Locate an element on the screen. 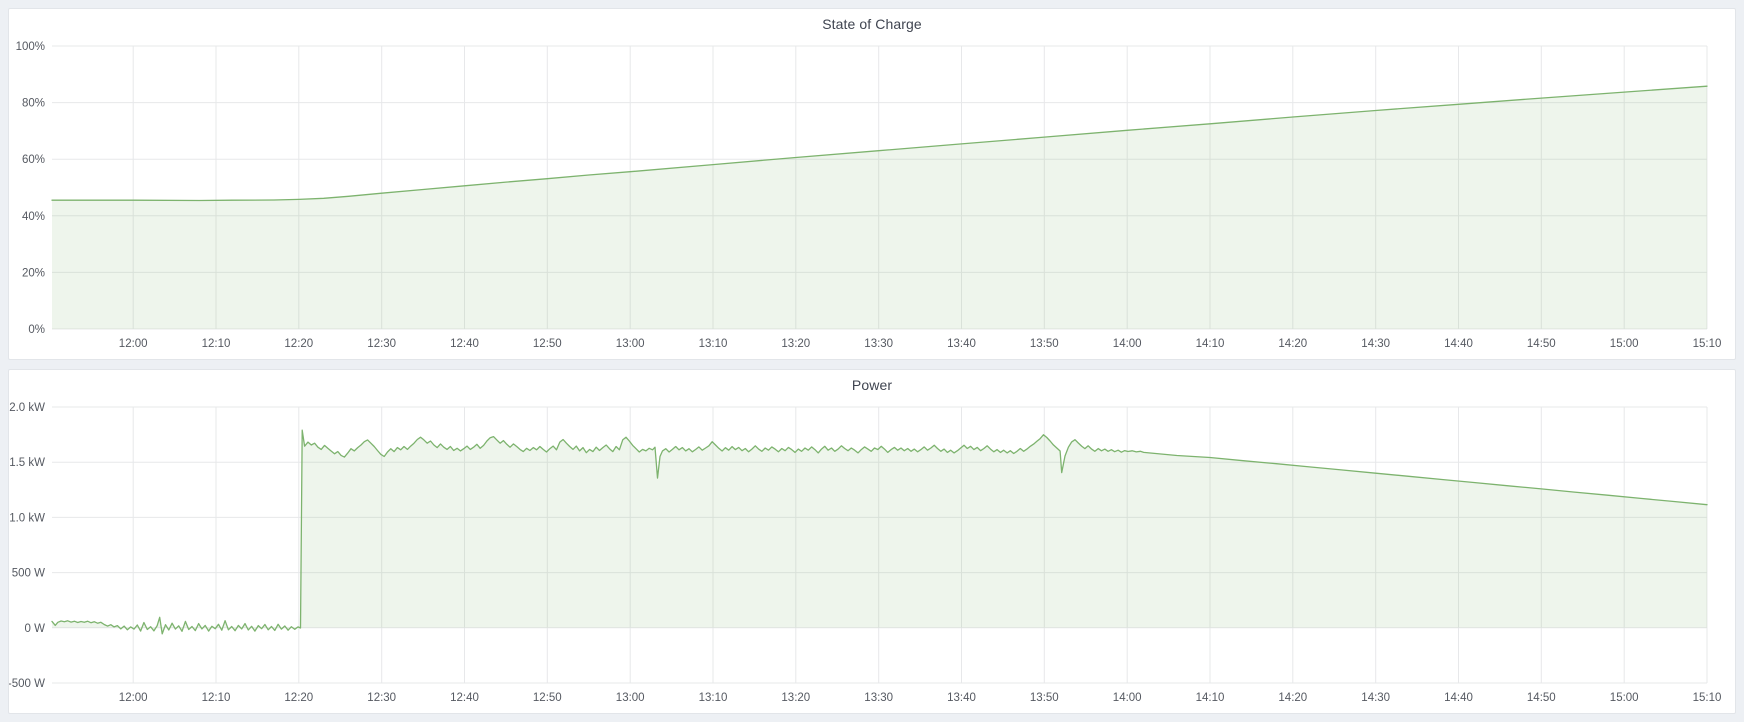 Image resolution: width=1744 pixels, height=722 pixels. svg-text: 40% is located at coordinates (33, 217).